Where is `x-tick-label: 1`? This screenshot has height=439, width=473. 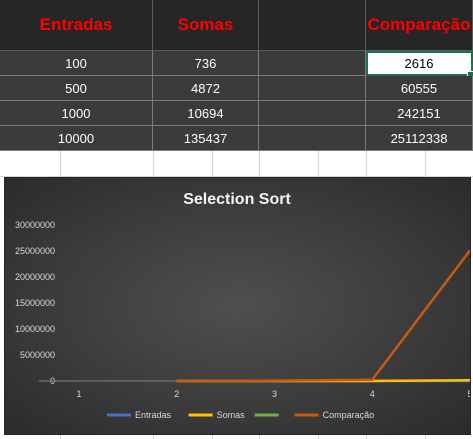
x-tick-label: 1 is located at coordinates (78, 394).